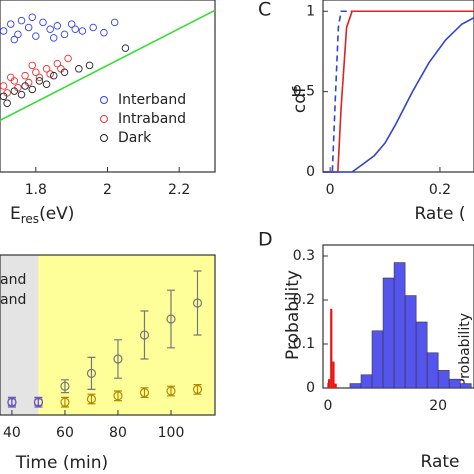 This screenshot has width=474, height=474. Describe the element at coordinates (304, 300) in the screenshot. I see `y-tick-label: 0.2` at that location.